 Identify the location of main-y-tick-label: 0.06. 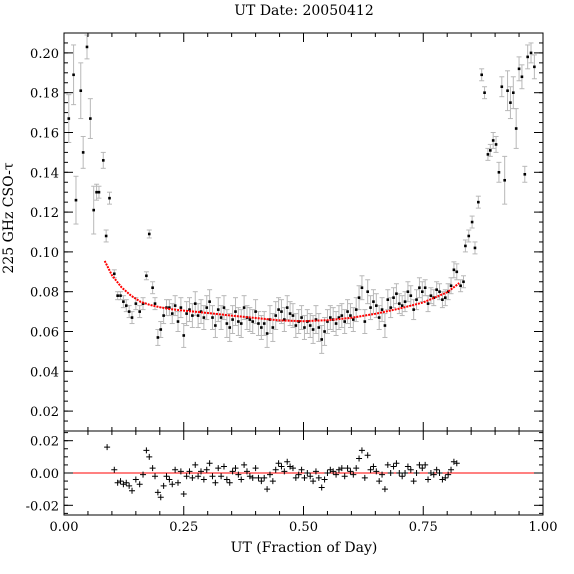
(44, 333).